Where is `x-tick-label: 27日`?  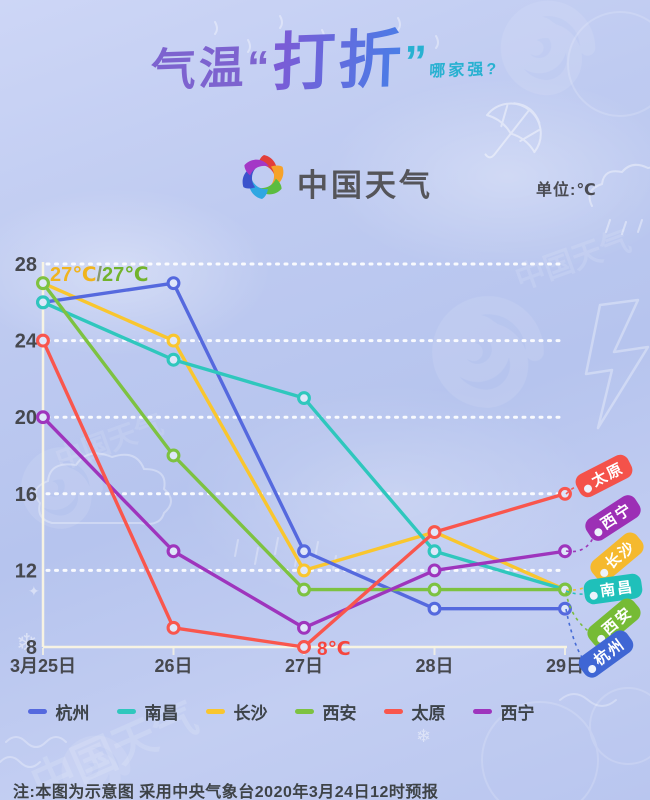 x-tick-label: 27日 is located at coordinates (304, 666).